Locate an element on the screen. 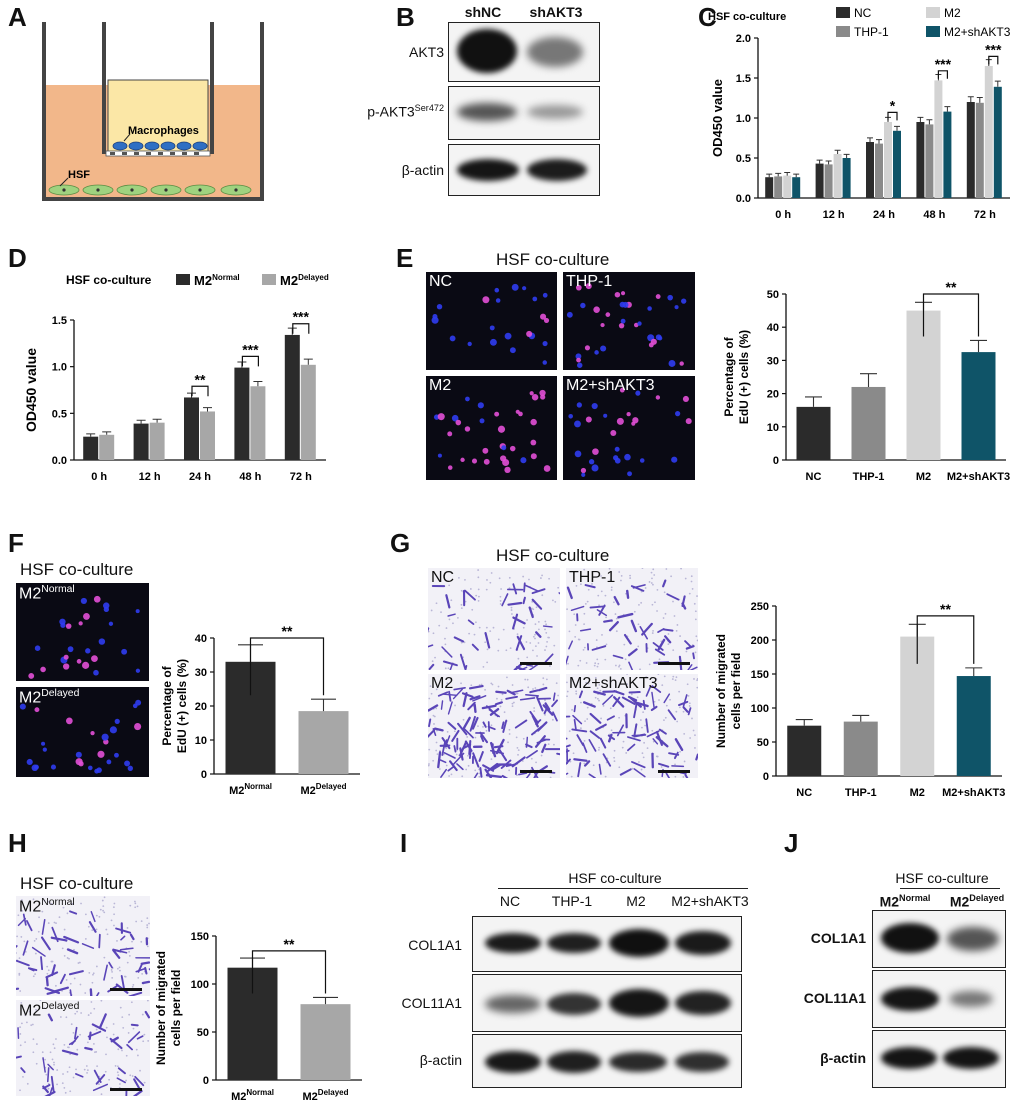 This screenshot has width=1020, height=1108. blot-j-header: HSF co-culture is located at coordinates (942, 878).